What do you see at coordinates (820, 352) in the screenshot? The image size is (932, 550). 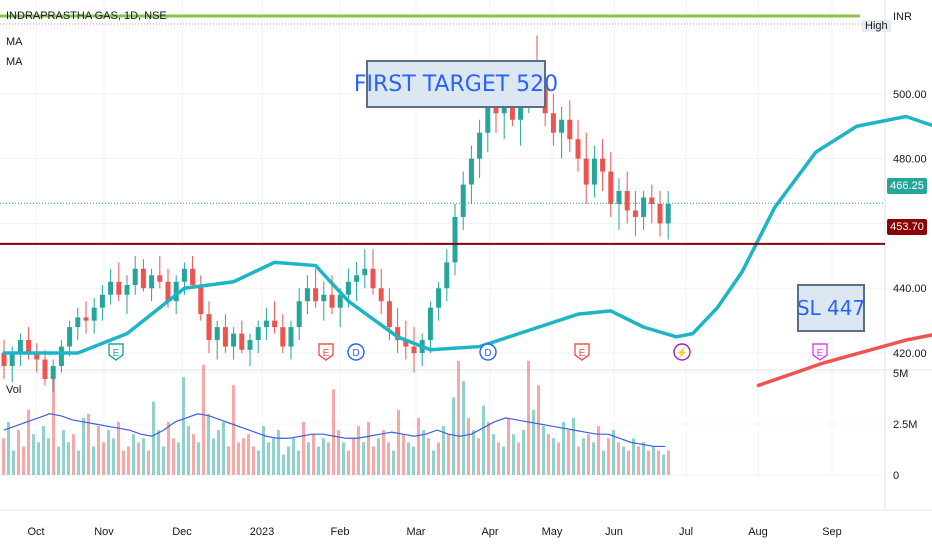 I see `earnings-marker: E` at bounding box center [820, 352].